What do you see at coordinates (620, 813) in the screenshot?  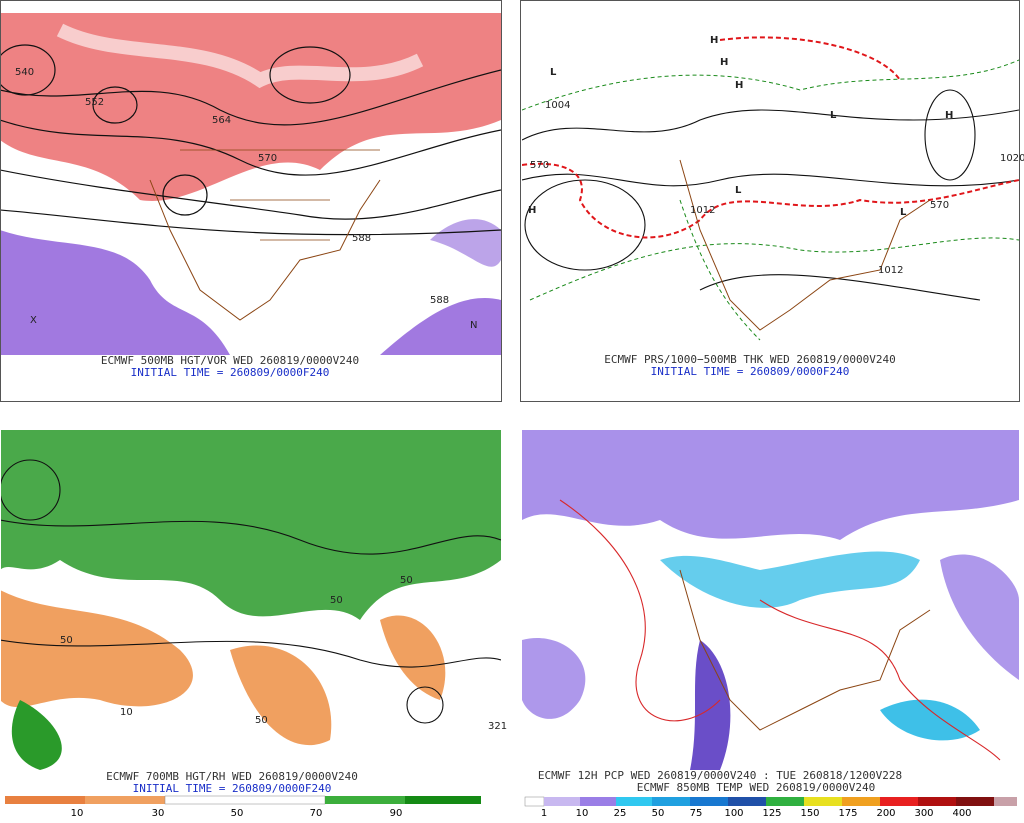 I see `colorbar-label: 25` at bounding box center [620, 813].